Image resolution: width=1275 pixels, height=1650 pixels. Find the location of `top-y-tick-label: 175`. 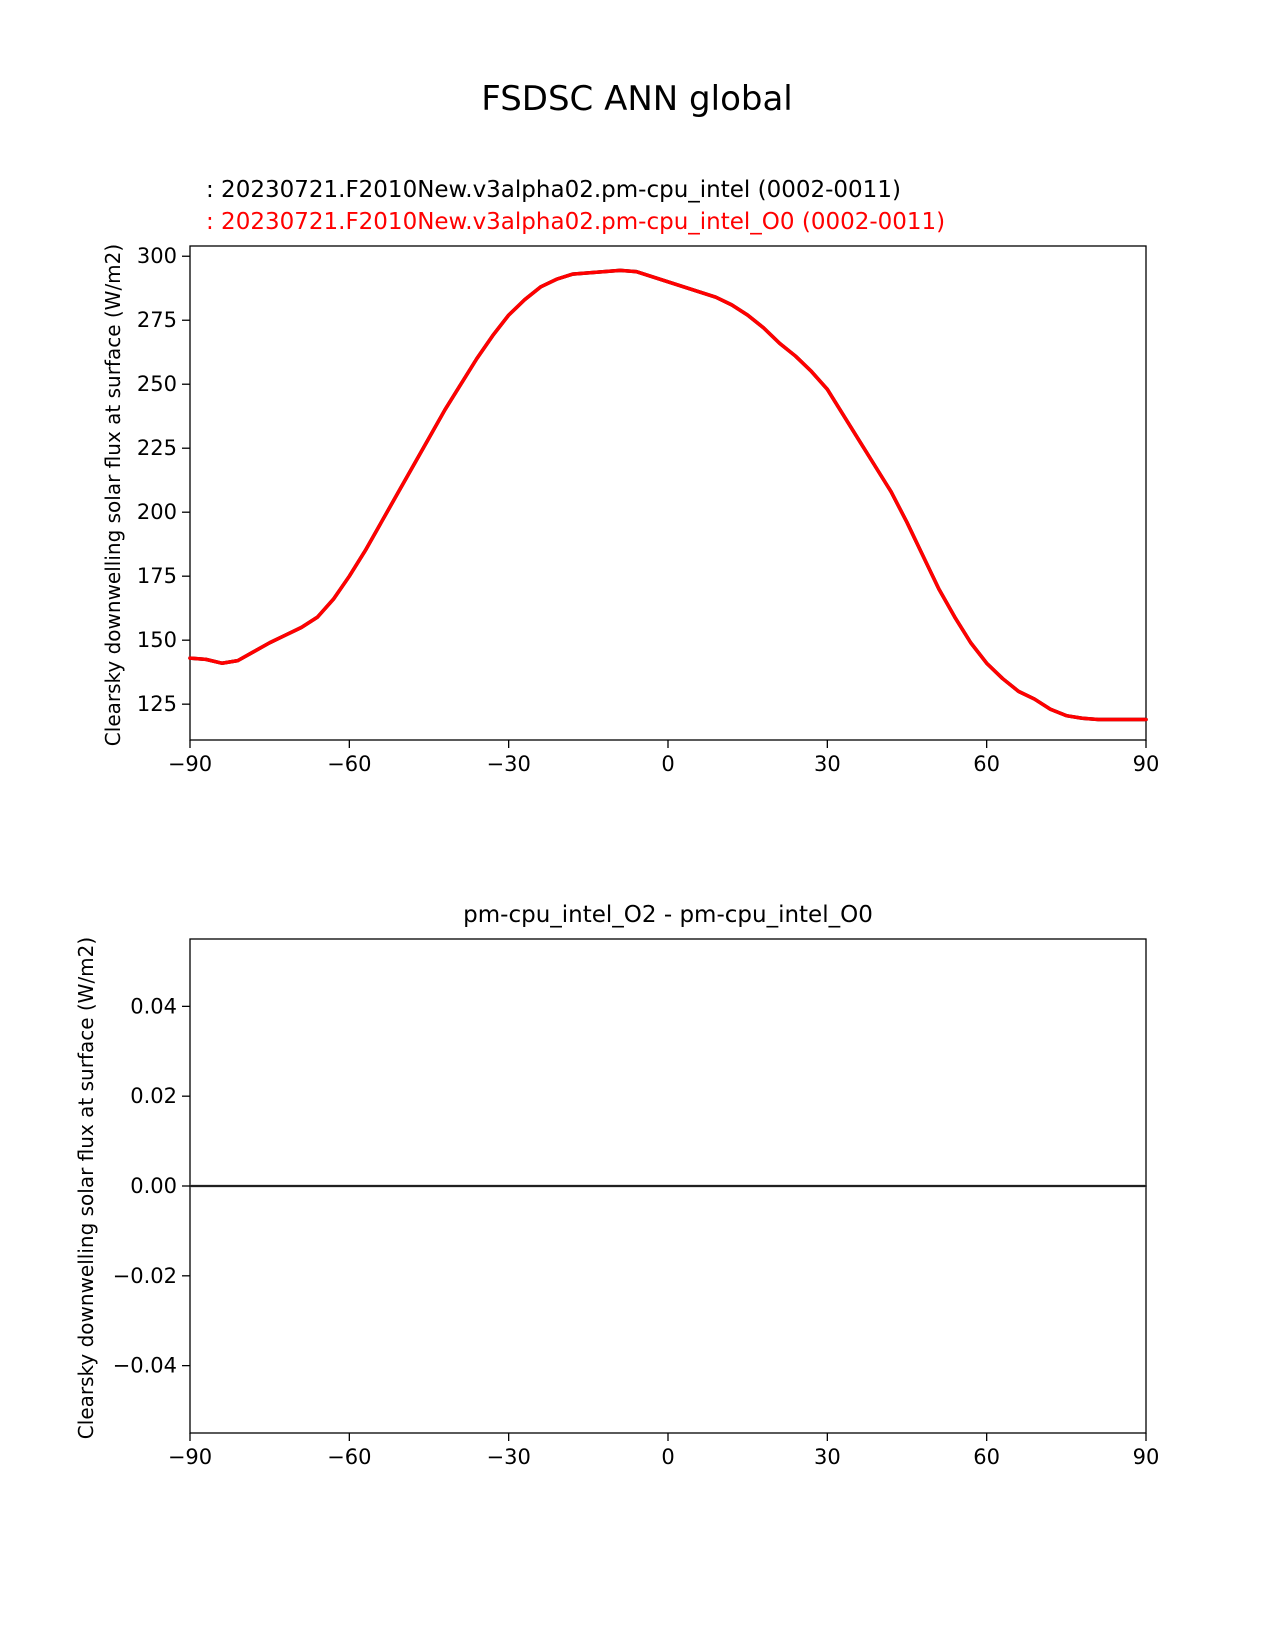

top-y-tick-label: 175 is located at coordinates (157, 576).